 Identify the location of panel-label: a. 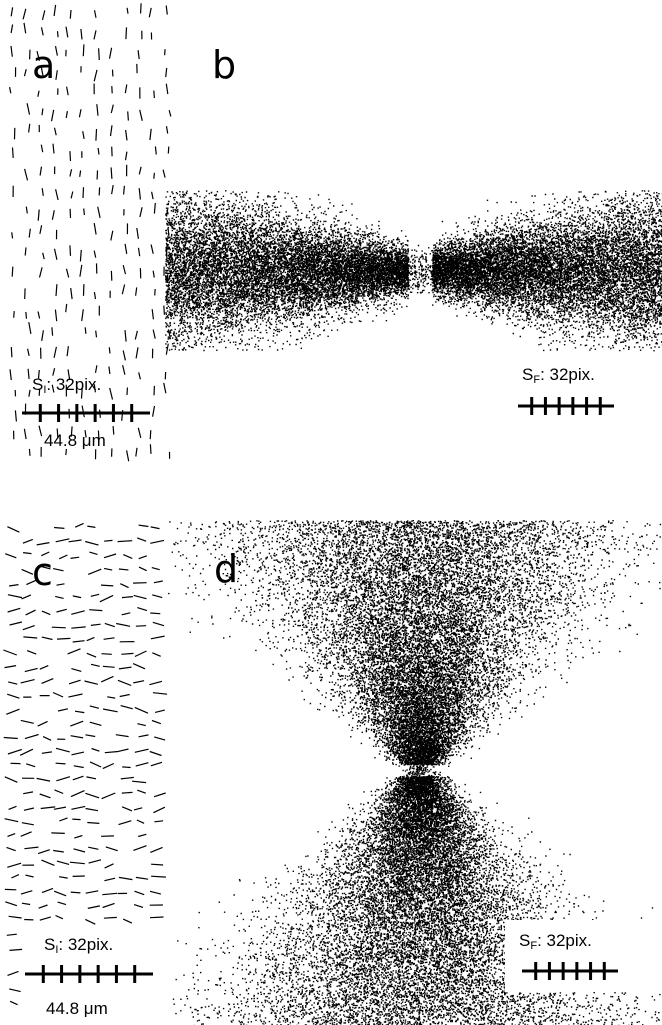
(43, 65).